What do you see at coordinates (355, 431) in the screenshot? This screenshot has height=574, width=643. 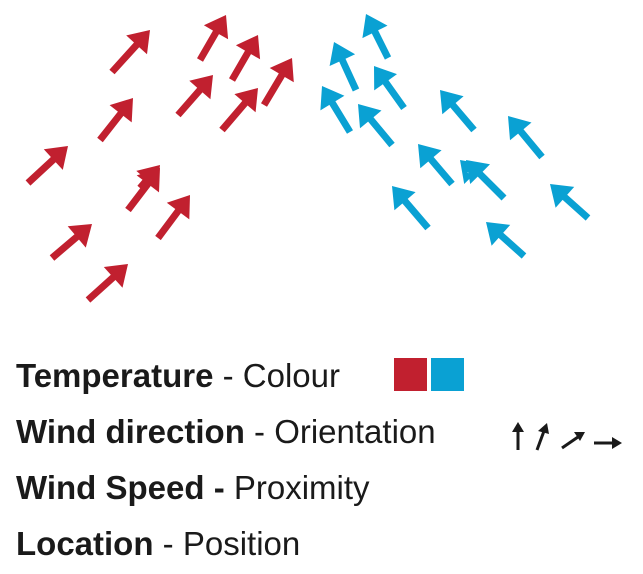 I see `legend-wind-direction-encoding: Orientation` at bounding box center [355, 431].